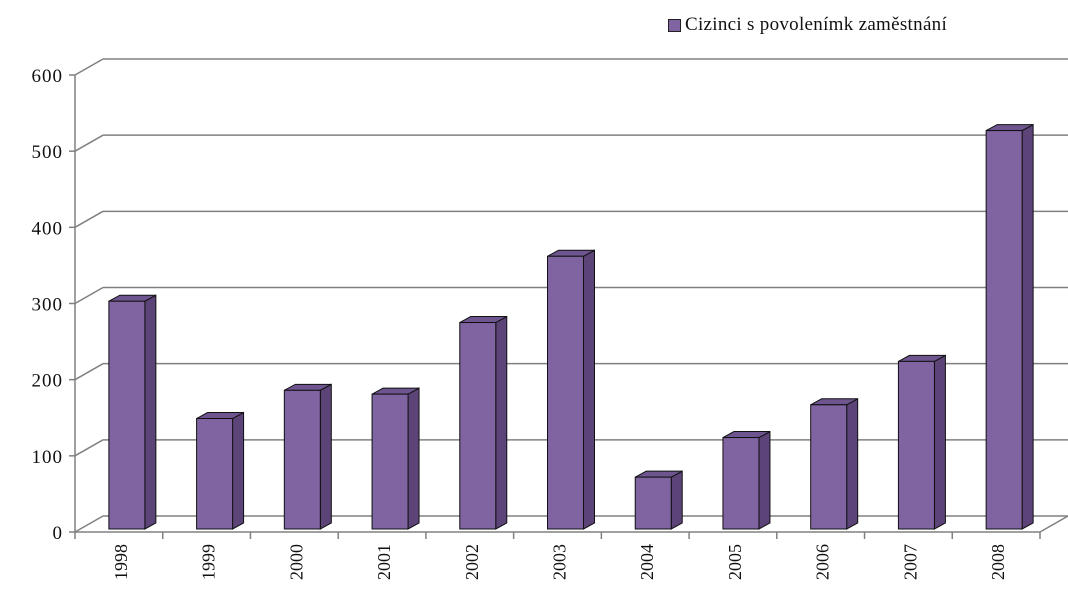 The width and height of the screenshot is (1068, 597). What do you see at coordinates (910, 562) in the screenshot?
I see `x-tick-label: 2007` at bounding box center [910, 562].